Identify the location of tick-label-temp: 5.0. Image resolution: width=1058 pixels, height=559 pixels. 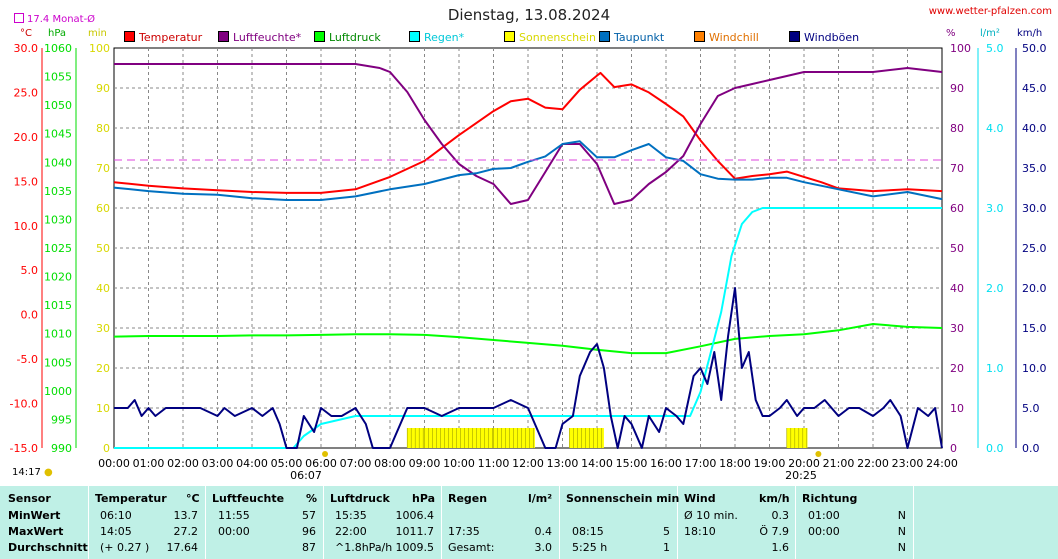
(30, 270).